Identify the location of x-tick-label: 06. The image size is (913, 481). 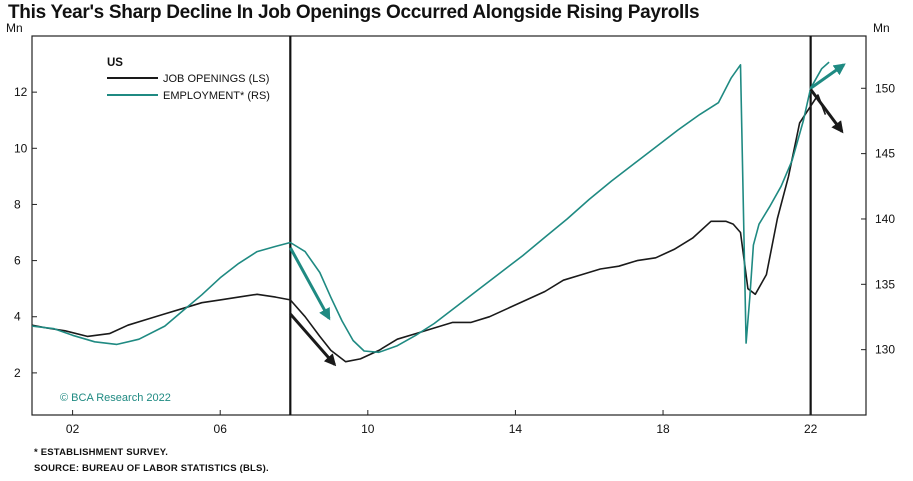
(221, 429).